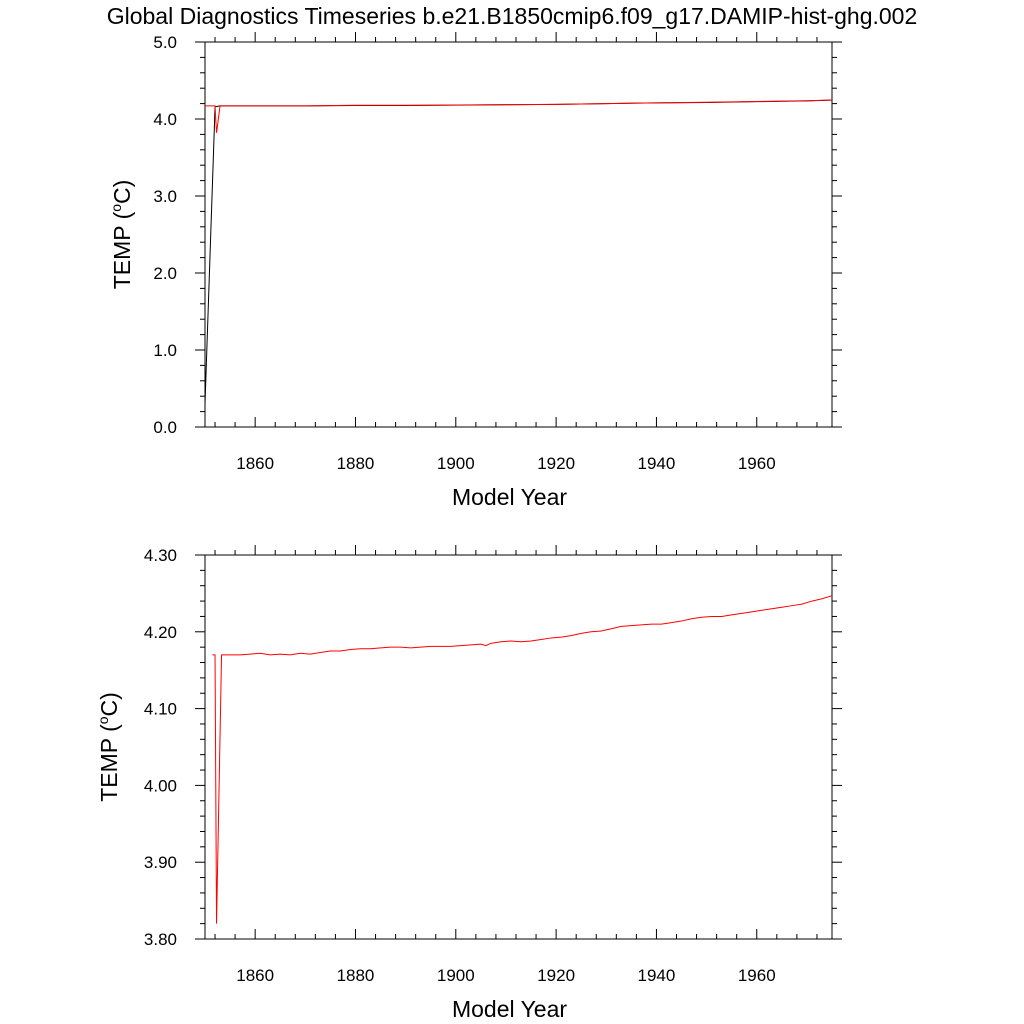  Describe the element at coordinates (160, 632) in the screenshot. I see `y-tick-label: 4.20` at that location.